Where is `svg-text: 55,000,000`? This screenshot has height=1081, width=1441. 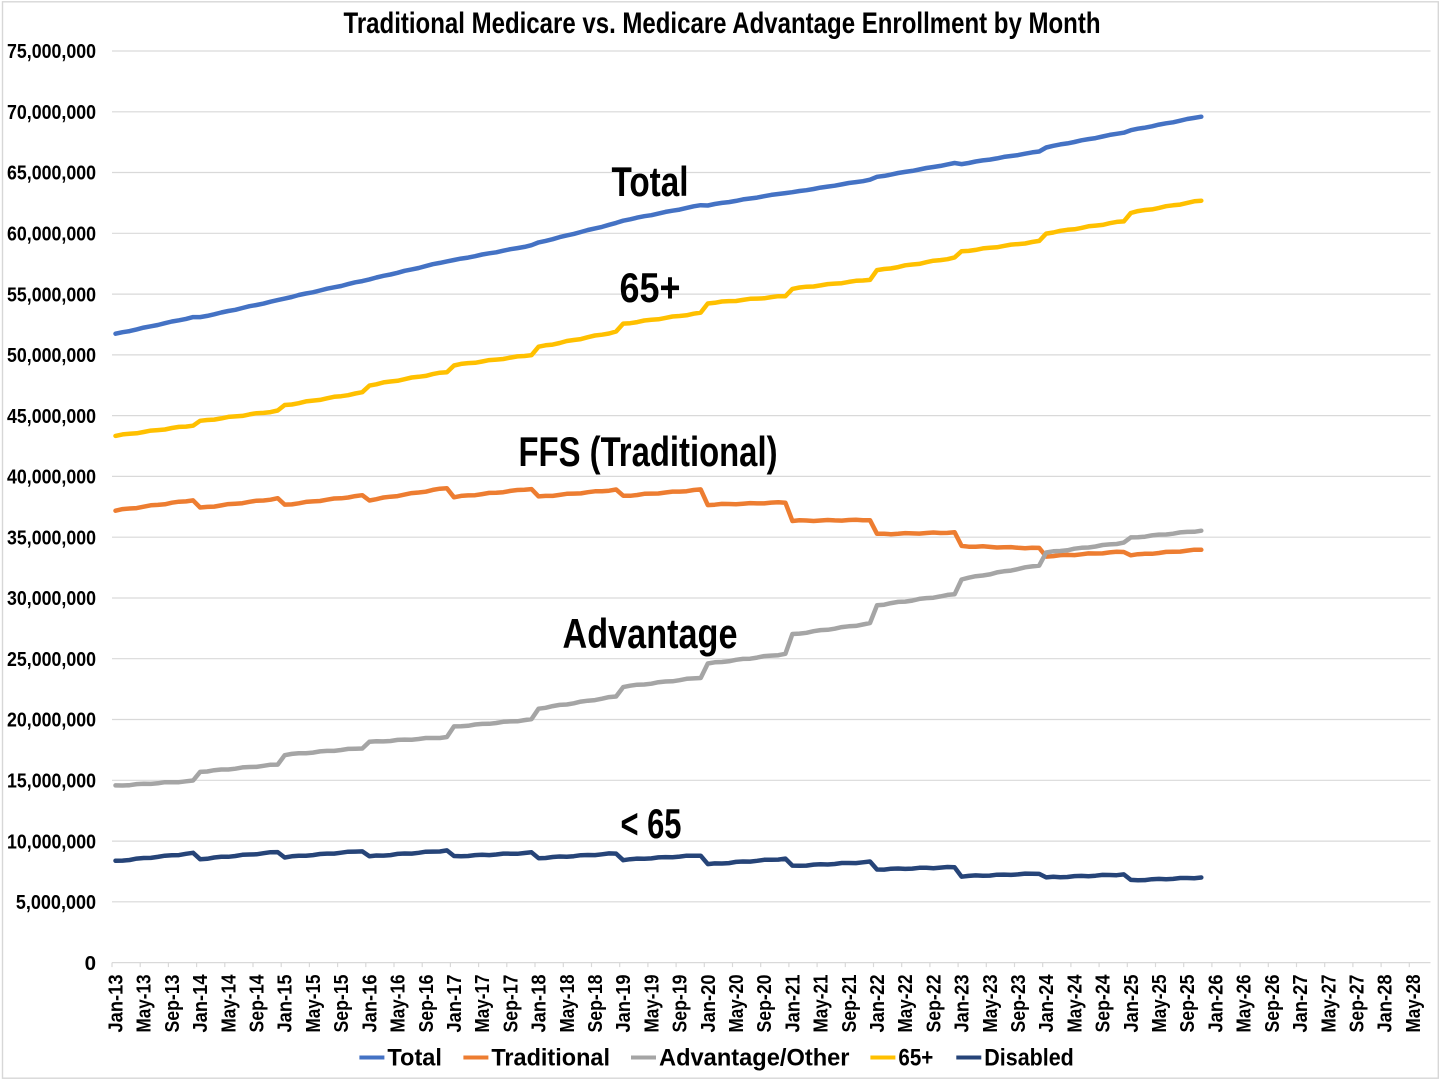
svg-text: 55,000,000 is located at coordinates (51, 294).